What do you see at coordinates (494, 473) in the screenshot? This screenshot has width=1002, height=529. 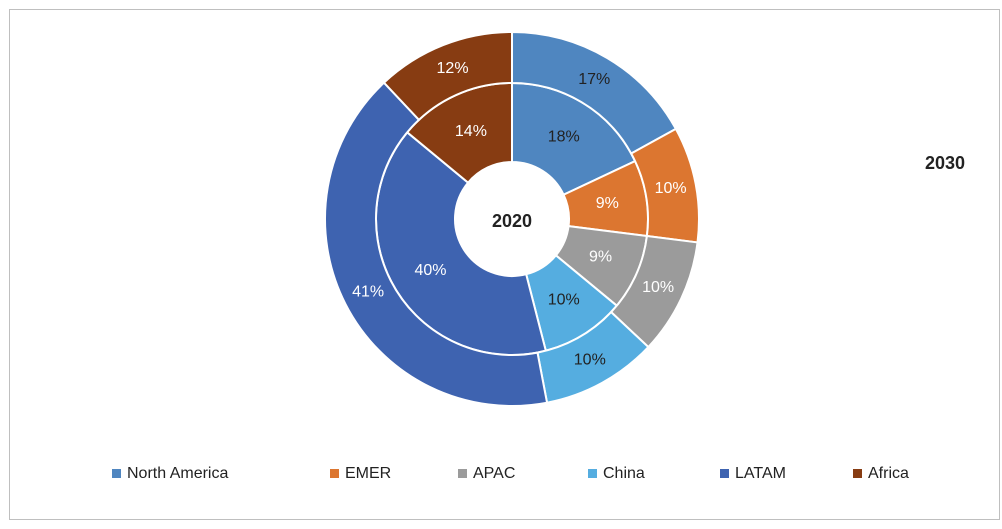 I see `legend-label: APAC` at bounding box center [494, 473].